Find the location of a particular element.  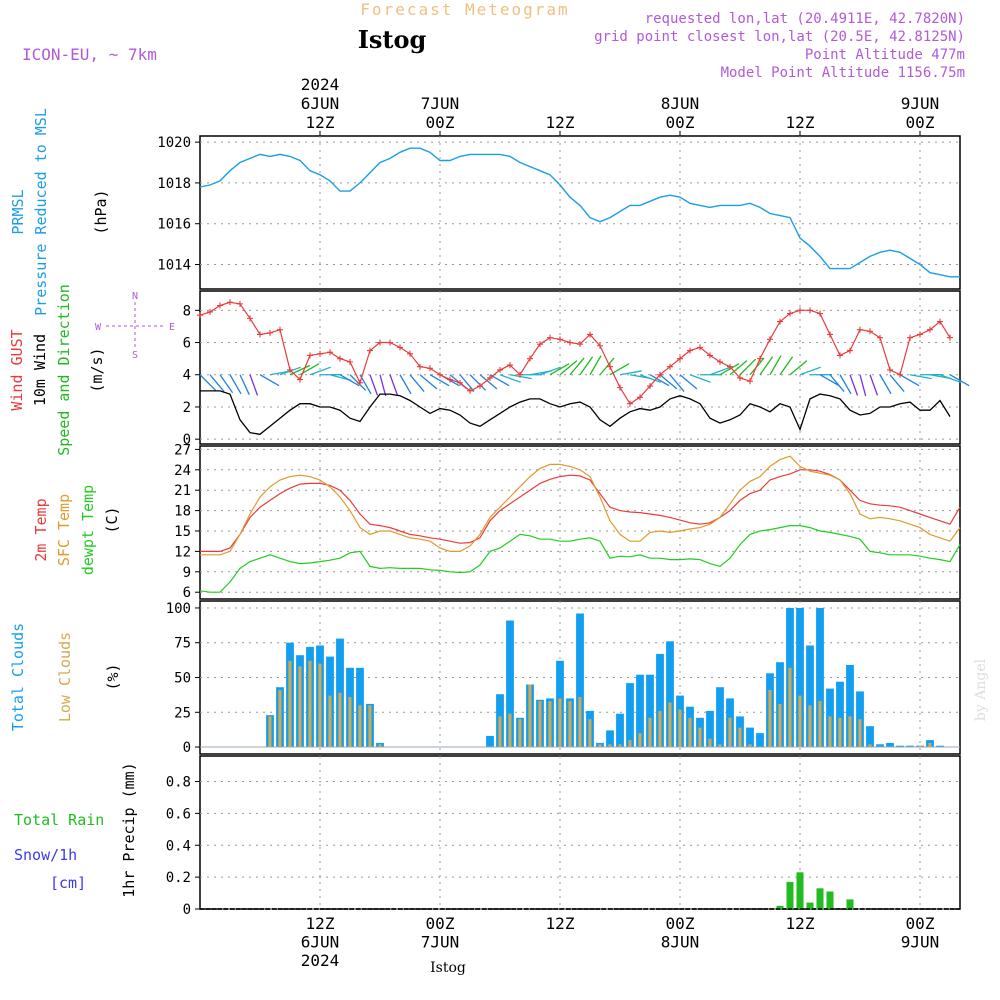

temp-label: 2m Temp is located at coordinates (41, 529).